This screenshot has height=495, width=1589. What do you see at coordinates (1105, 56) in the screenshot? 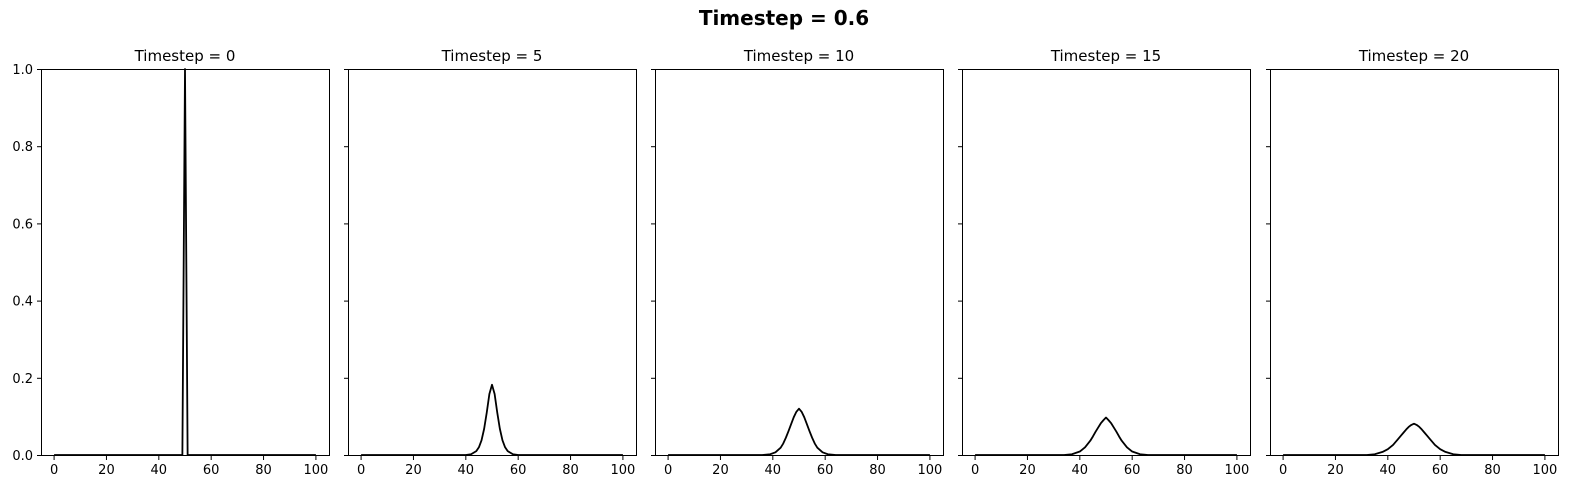
I see `subplot-title: Timestep = 15` at bounding box center [1105, 56].